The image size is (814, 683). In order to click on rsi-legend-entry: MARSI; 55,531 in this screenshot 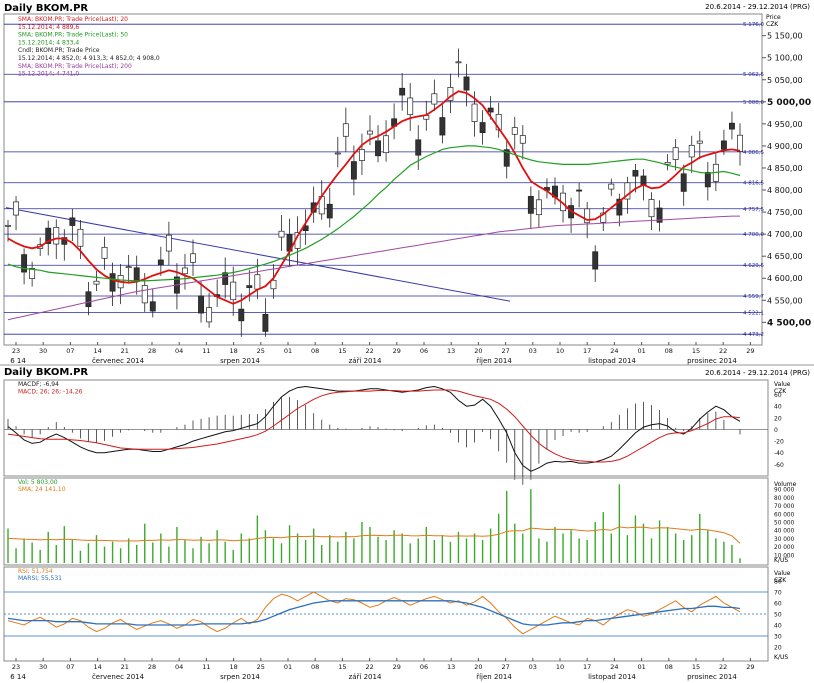, I will do `click(40, 578)`.